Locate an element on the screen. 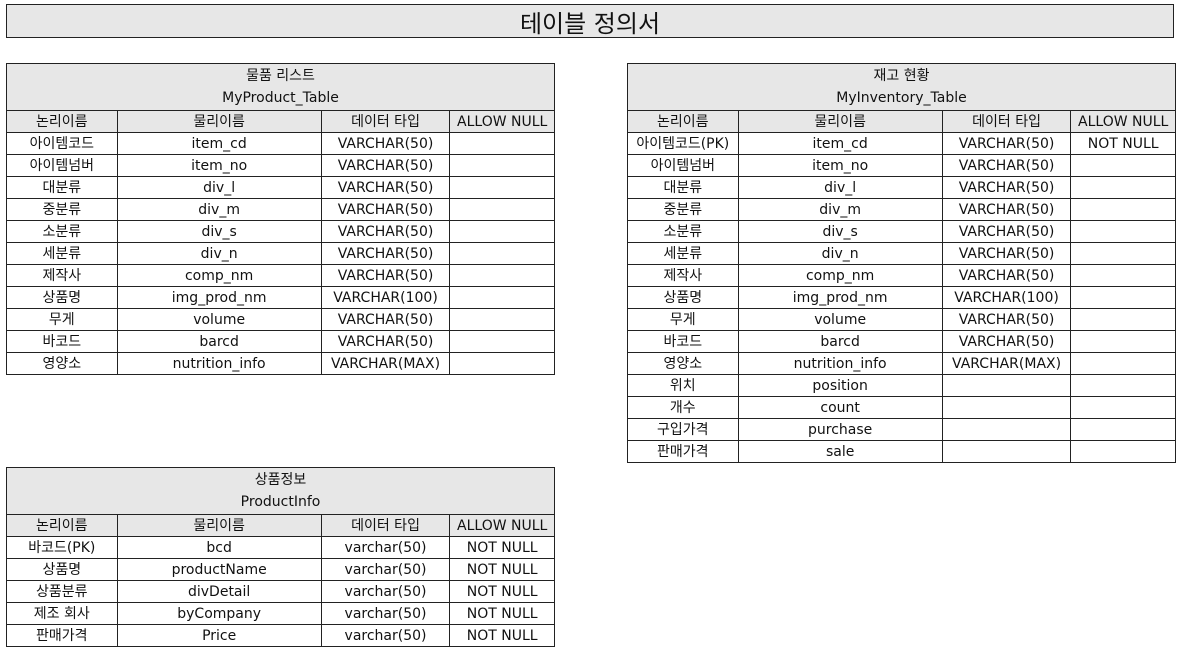 The width and height of the screenshot is (1183, 653). table-cell: purchase is located at coordinates (840, 429).